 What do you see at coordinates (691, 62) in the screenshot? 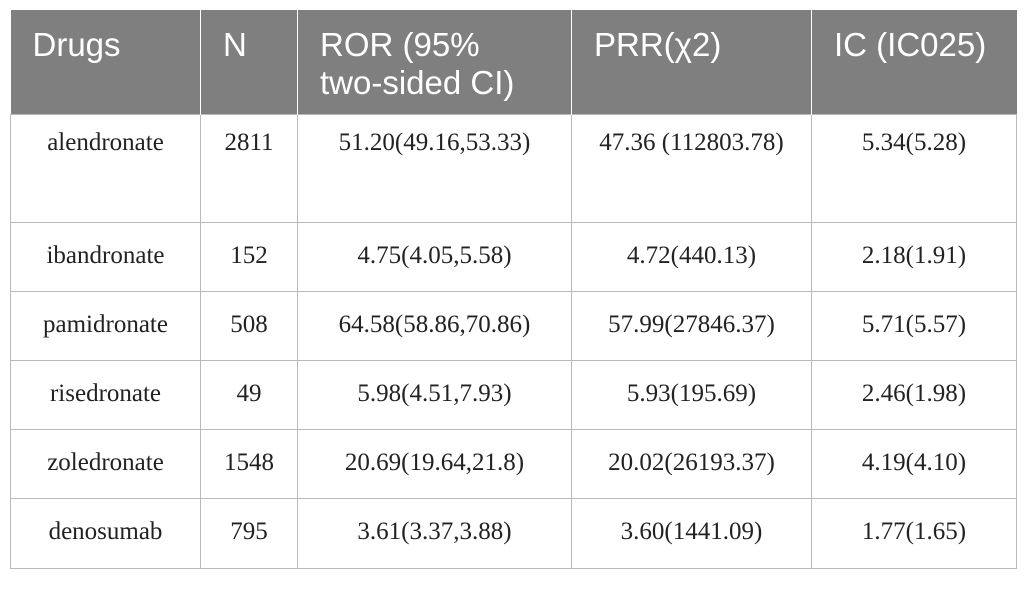
I see `header-prr: PRR(χ2)` at bounding box center [691, 62].